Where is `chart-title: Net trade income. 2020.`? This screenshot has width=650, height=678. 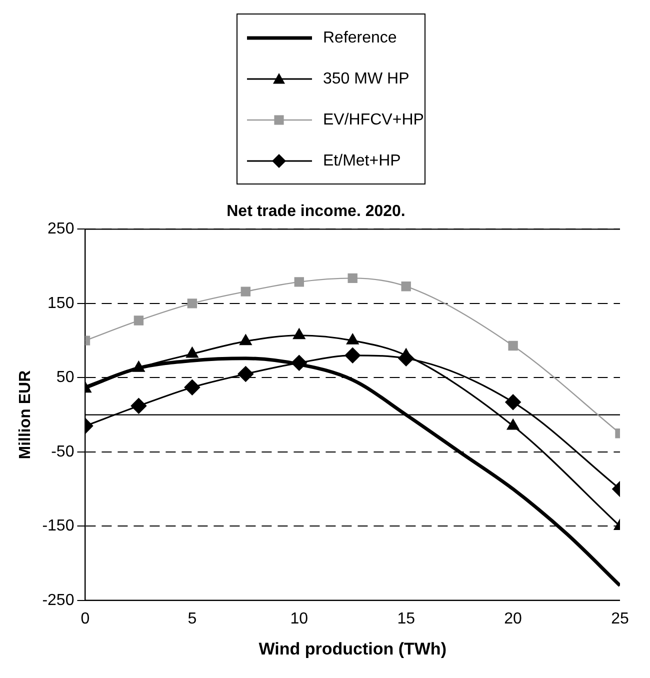 chart-title: Net trade income. 2020. is located at coordinates (316, 211).